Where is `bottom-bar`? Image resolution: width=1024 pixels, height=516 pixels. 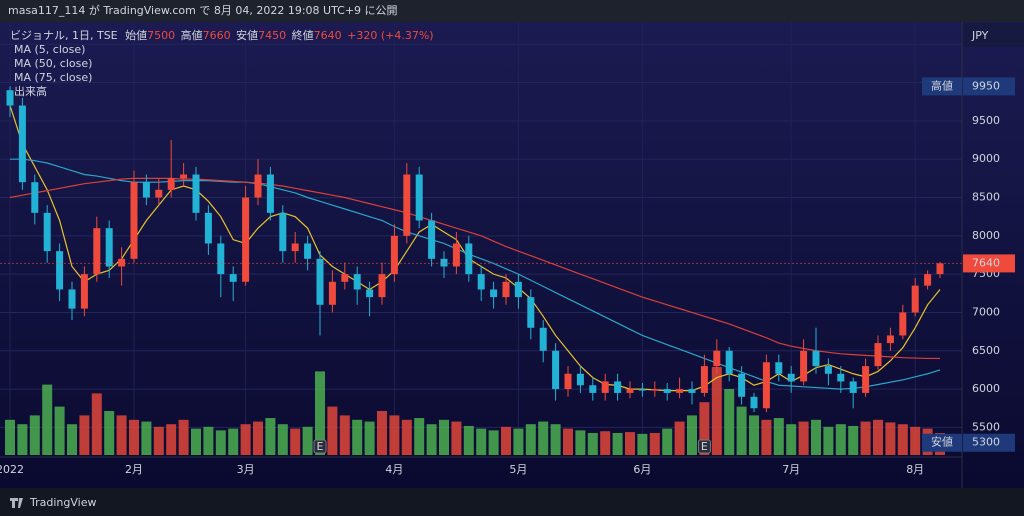
bottom-bar is located at coordinates (512, 502).